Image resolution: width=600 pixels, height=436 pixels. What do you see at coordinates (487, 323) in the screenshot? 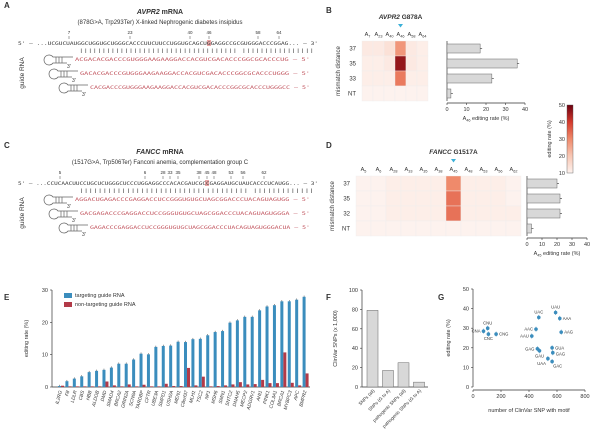
I see `point-label: CNU` at bounding box center [487, 323].